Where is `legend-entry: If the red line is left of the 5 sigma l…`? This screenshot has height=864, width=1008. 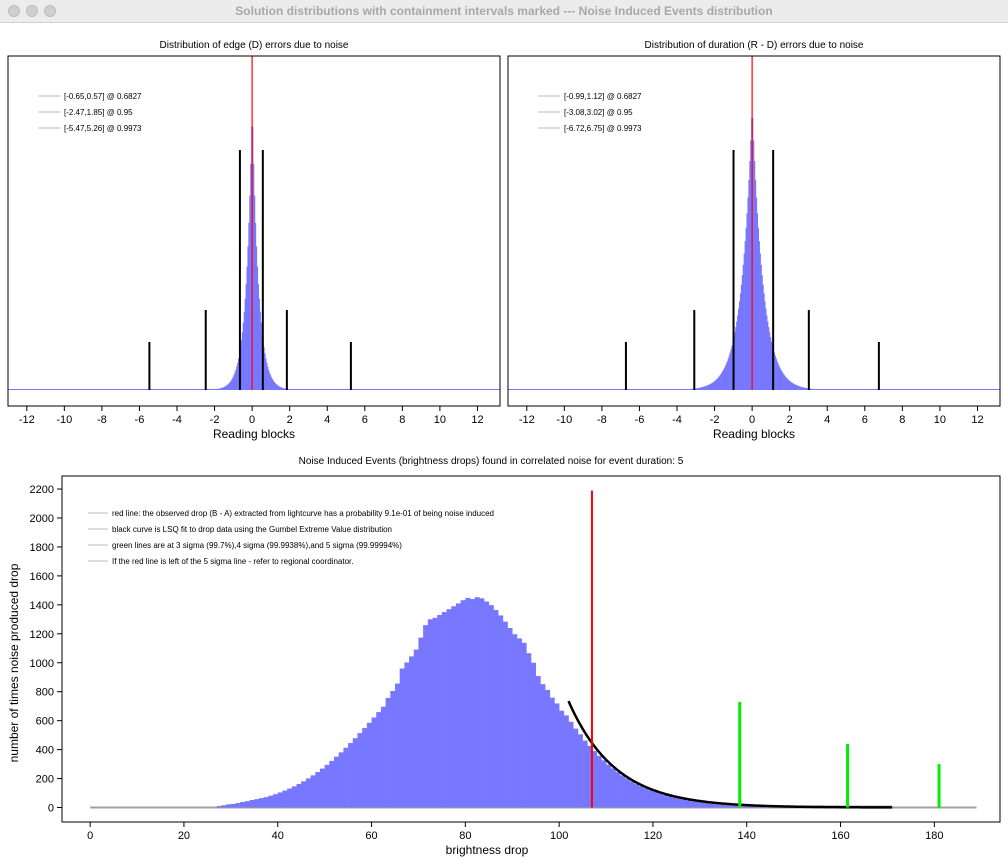 legend-entry: If the red line is left of the 5 sigma l… is located at coordinates (232, 561).